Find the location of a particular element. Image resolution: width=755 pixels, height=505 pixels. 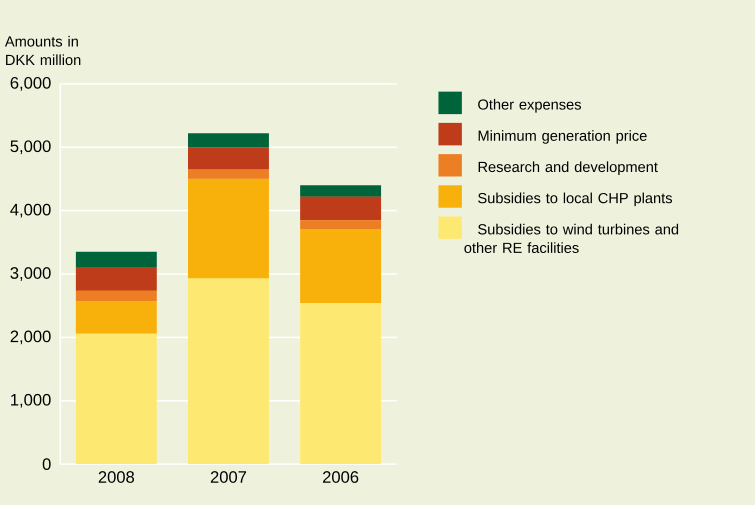

y-tick-label: 5,000 is located at coordinates (30, 147).